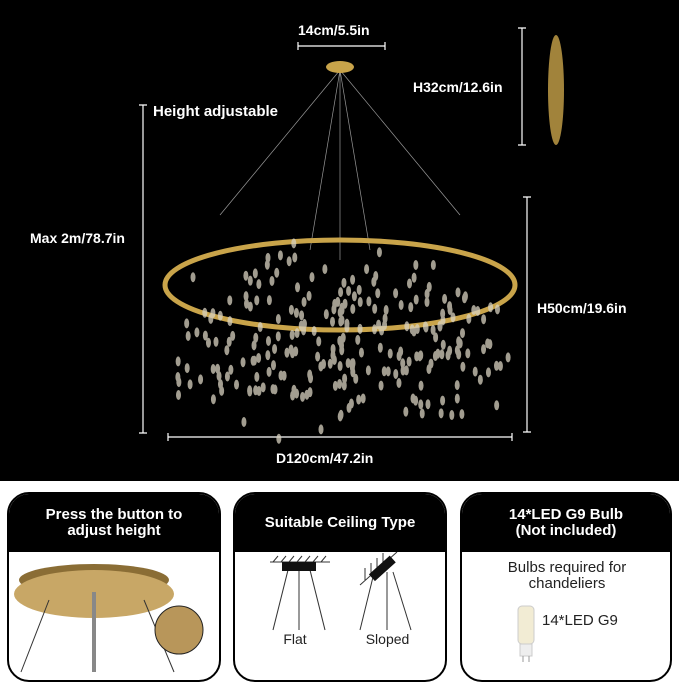 This screenshot has height=682, width=679. What do you see at coordinates (77, 238) in the screenshot?
I see `max-height-dimension: Max 2m/78.7in` at bounding box center [77, 238].